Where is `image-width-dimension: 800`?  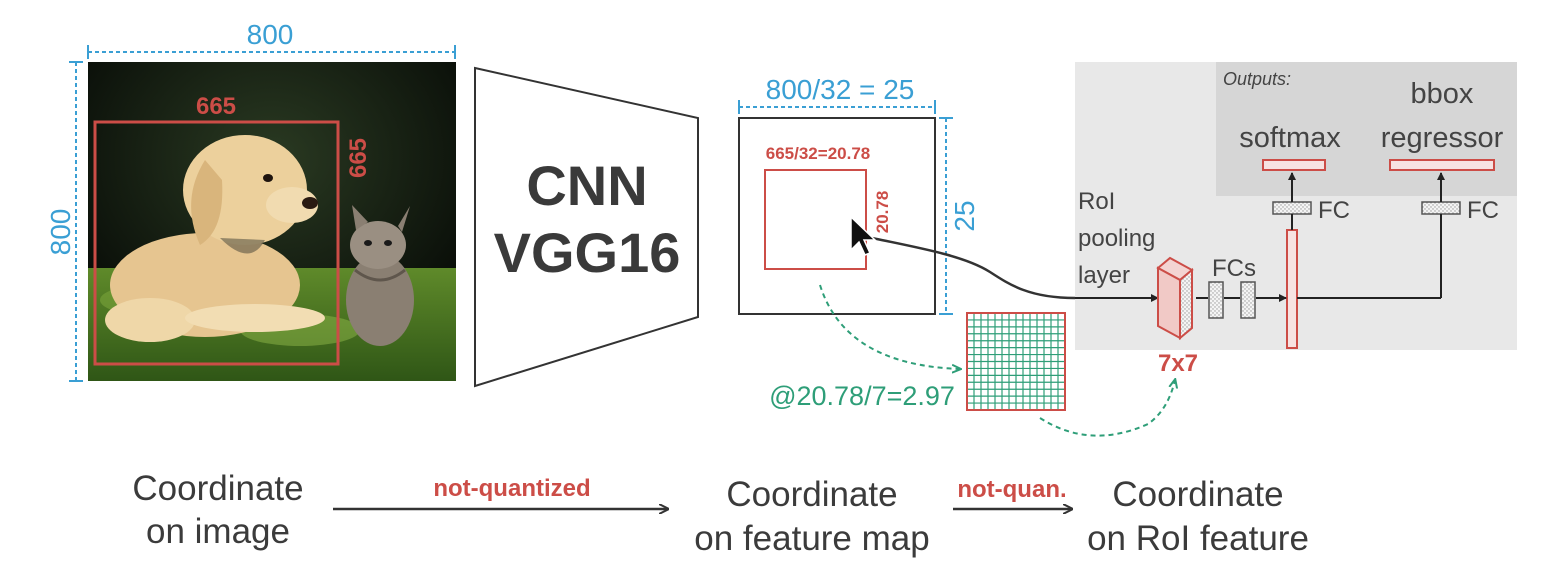
image-width-dimension: 800 is located at coordinates (271, 39).